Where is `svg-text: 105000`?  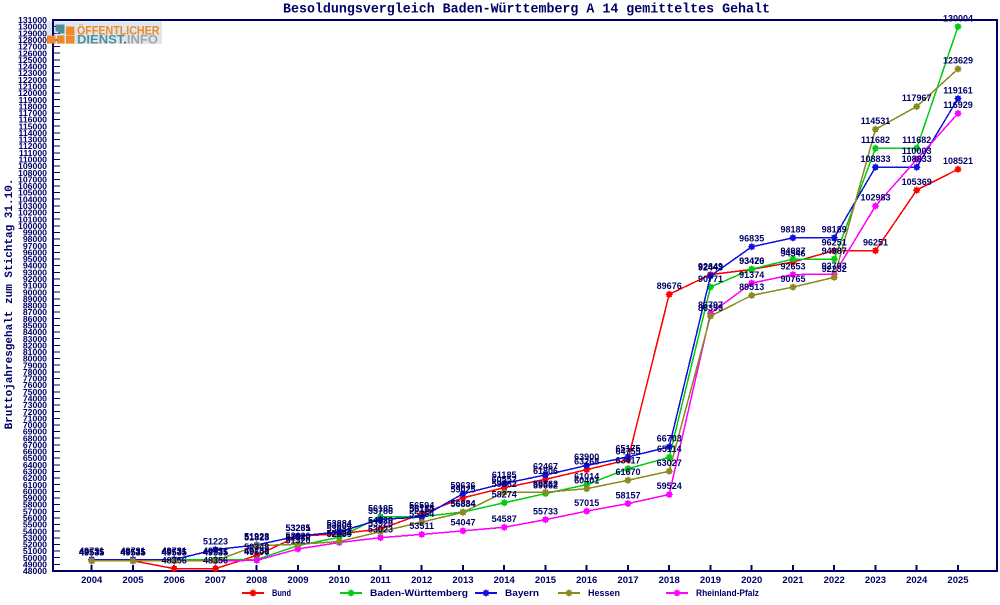 svg-text: 105000 is located at coordinates (32, 193).